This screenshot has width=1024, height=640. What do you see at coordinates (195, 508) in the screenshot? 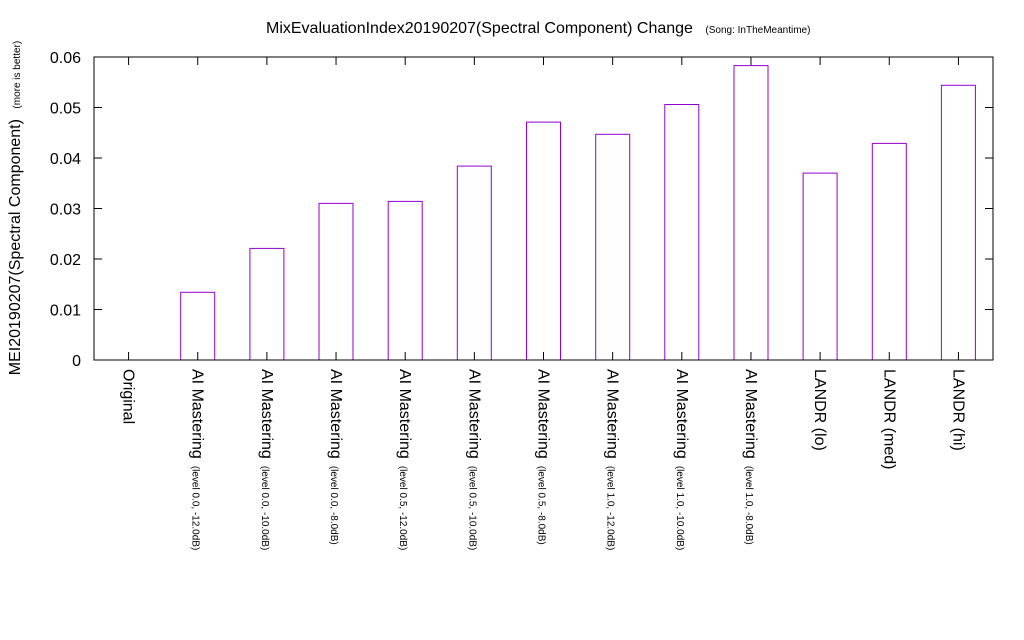
I see `x-tick-label-sub: (level 0.0, -12.0dB)` at bounding box center [195, 508].